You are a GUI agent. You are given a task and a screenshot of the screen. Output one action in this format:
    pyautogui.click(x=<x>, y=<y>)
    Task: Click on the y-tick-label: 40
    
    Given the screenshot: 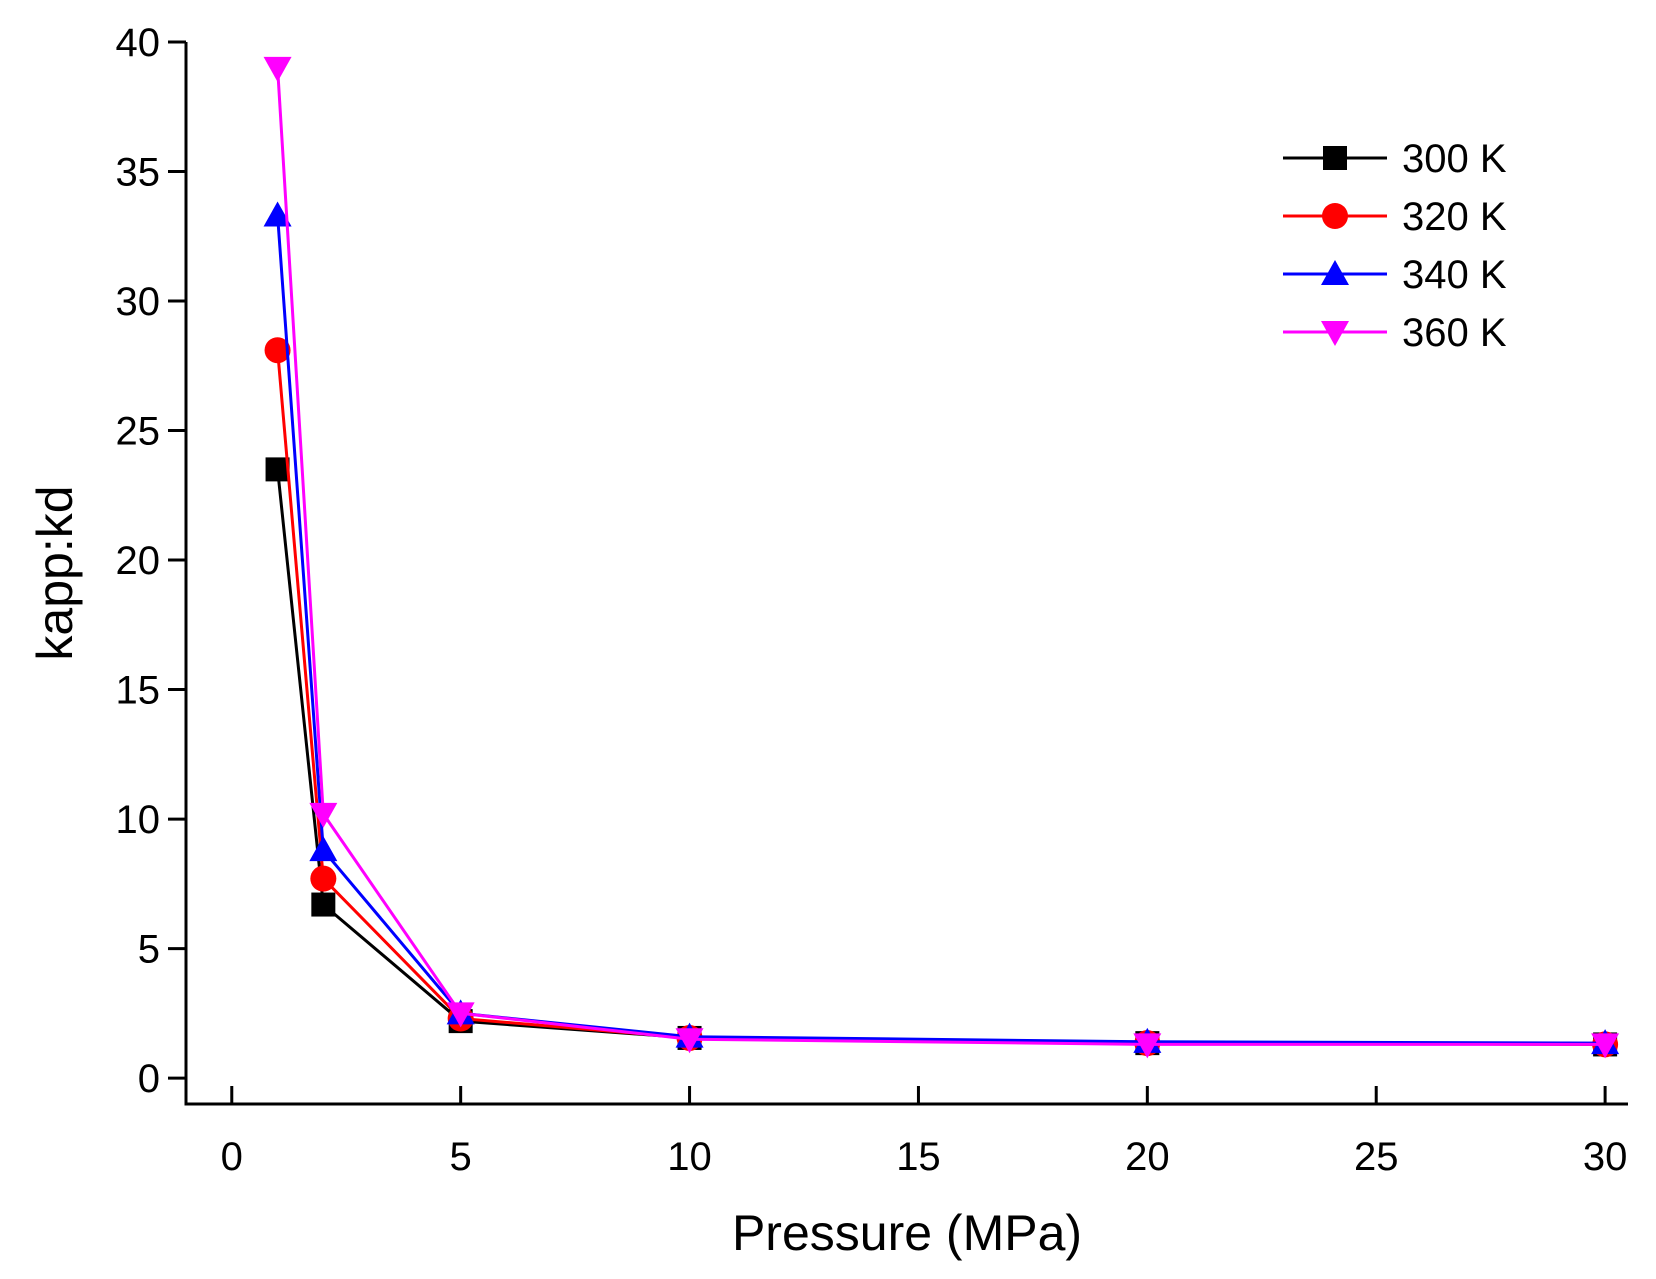 What is the action you would take?
    pyautogui.click(x=138, y=43)
    